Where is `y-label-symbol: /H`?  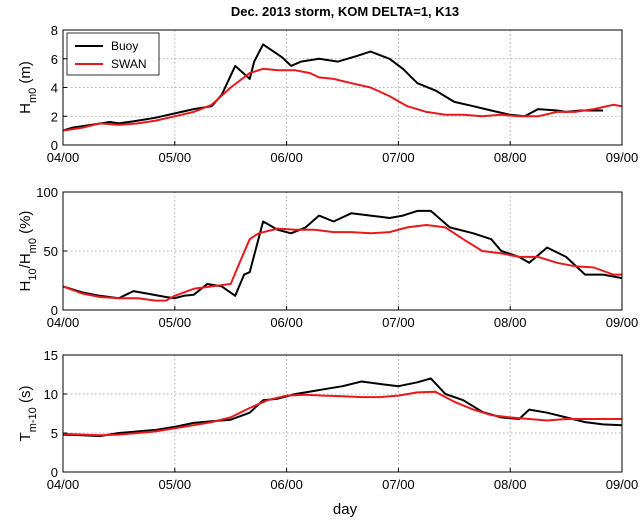 y-label-symbol: /H is located at coordinates (25, 260).